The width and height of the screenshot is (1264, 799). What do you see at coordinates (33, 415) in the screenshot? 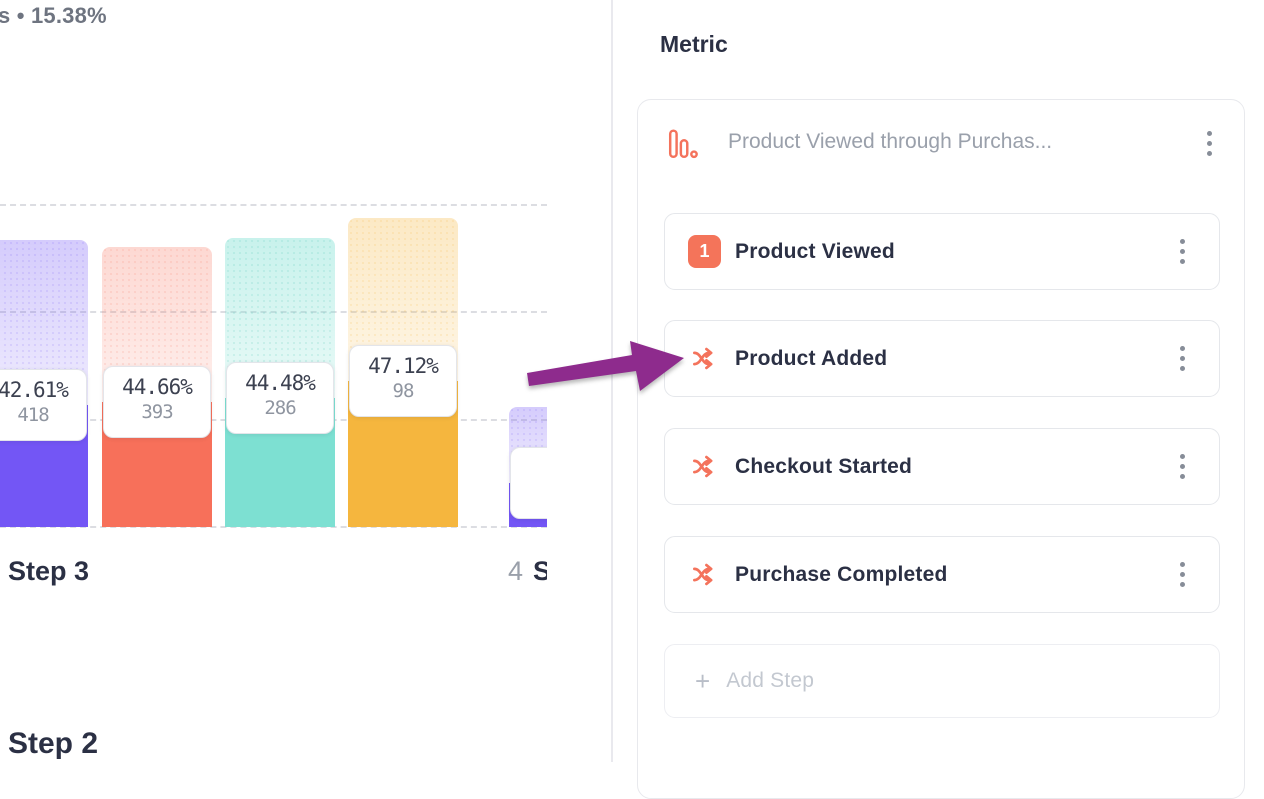
I see `conversion-count: 418` at bounding box center [33, 415].